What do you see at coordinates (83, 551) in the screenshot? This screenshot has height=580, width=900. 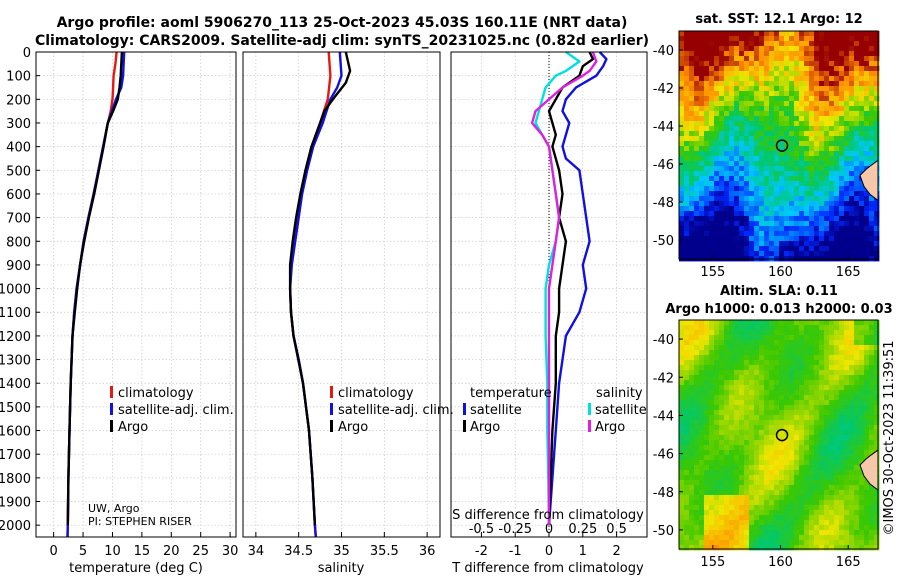 I see `x-tick-label: 5` at bounding box center [83, 551].